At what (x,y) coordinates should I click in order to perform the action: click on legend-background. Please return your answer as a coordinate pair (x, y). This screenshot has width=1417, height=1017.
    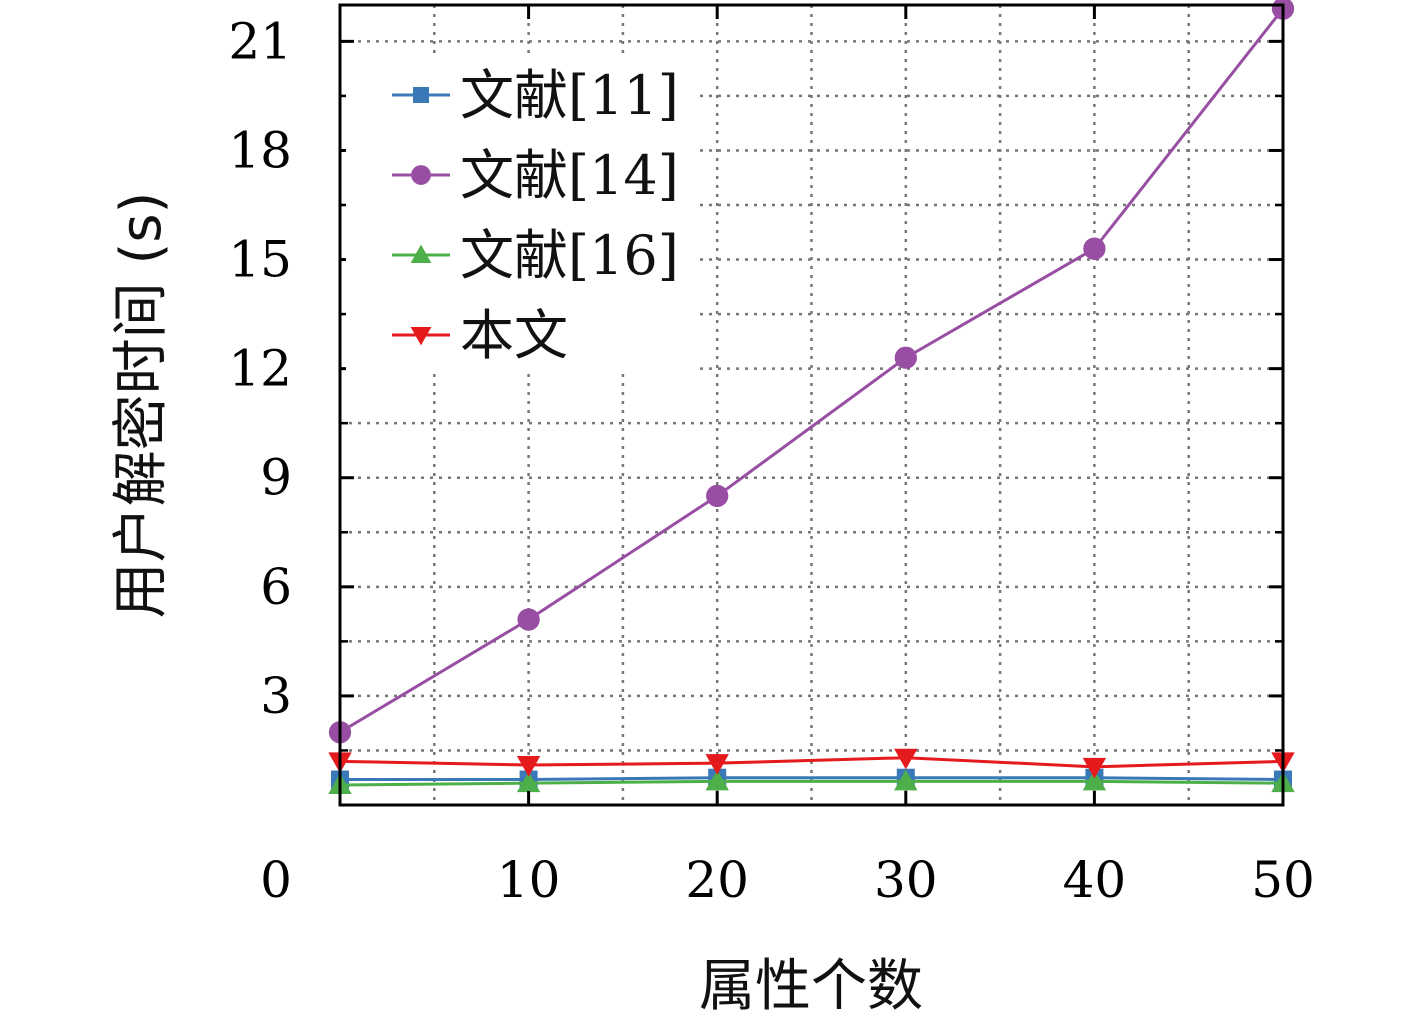
    Looking at the image, I should click on (521, 214).